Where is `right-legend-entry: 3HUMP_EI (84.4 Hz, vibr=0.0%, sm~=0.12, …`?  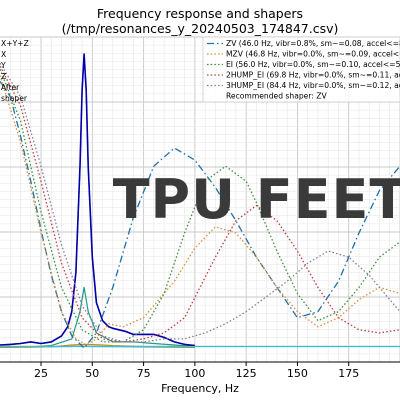
right-legend-entry: 3HUMP_EI (84.4 Hz, vibr=0.0%, sm~=0.12, … is located at coordinates (313, 85).